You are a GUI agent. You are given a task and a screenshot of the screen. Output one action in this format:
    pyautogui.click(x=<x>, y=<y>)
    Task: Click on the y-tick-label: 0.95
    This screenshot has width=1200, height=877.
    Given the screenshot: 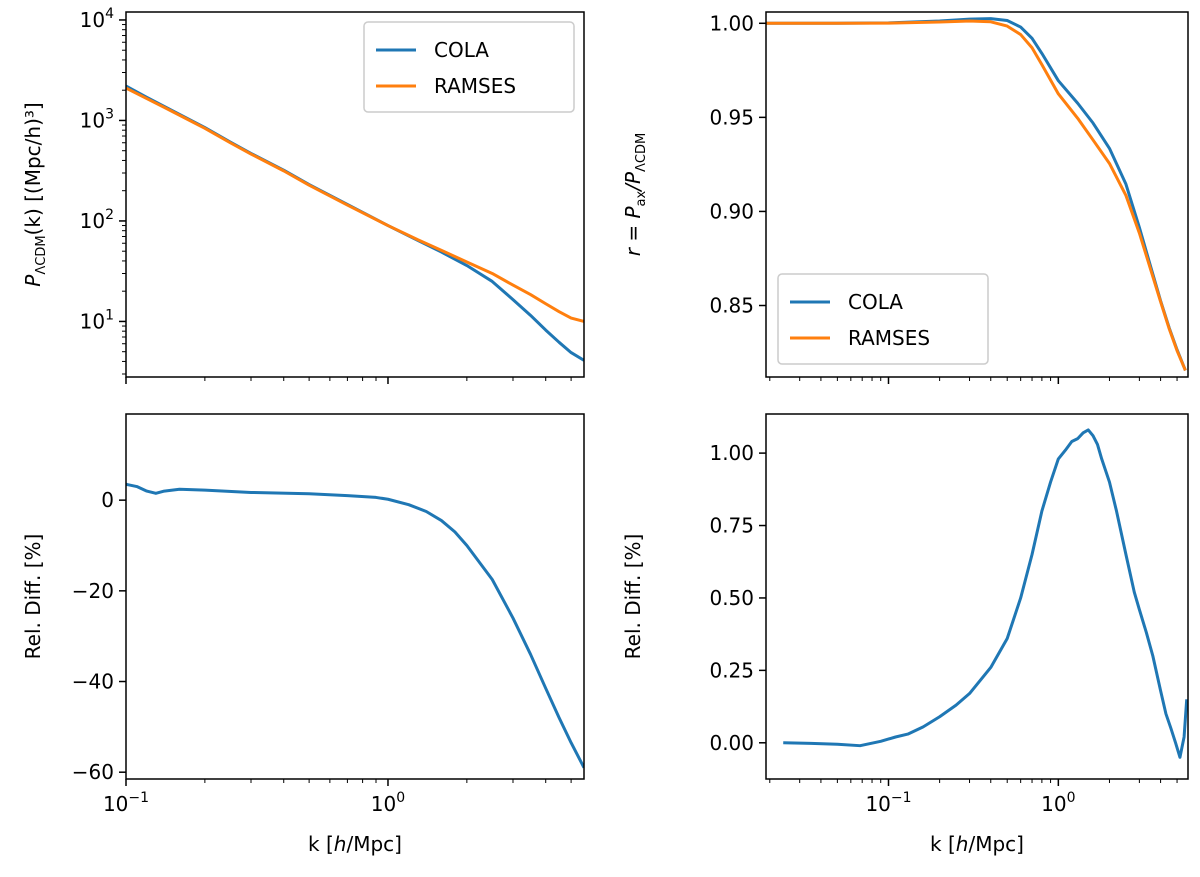 What is the action you would take?
    pyautogui.click(x=731, y=117)
    